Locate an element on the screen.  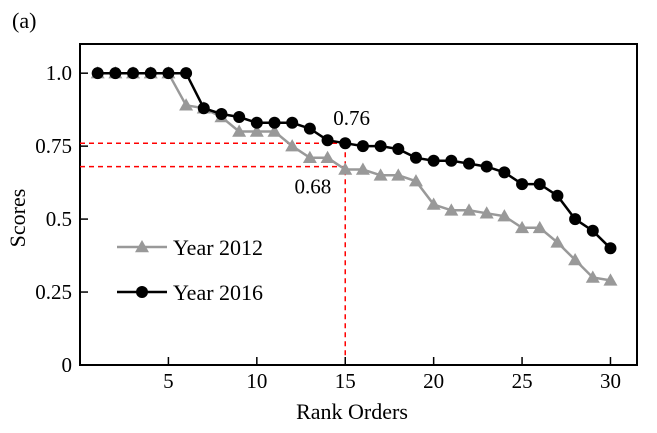
annotations: 0.76 0.68 is located at coordinates (332, 152).